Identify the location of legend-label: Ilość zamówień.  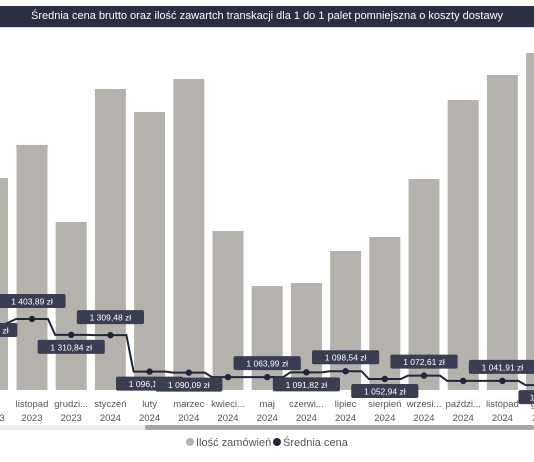
(234, 443).